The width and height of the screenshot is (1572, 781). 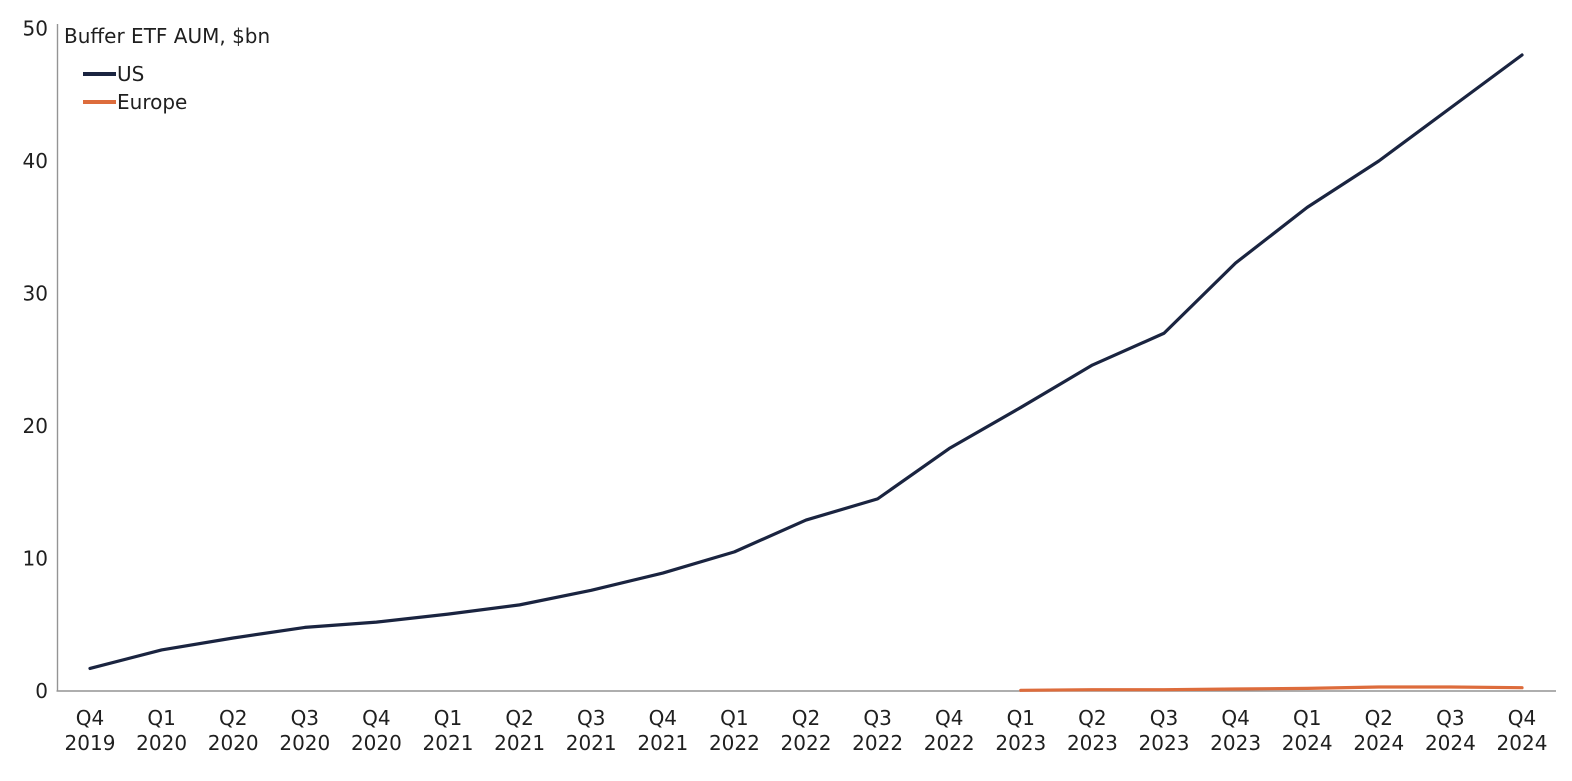 I want to click on legend-swatch-us, so click(x=99, y=74).